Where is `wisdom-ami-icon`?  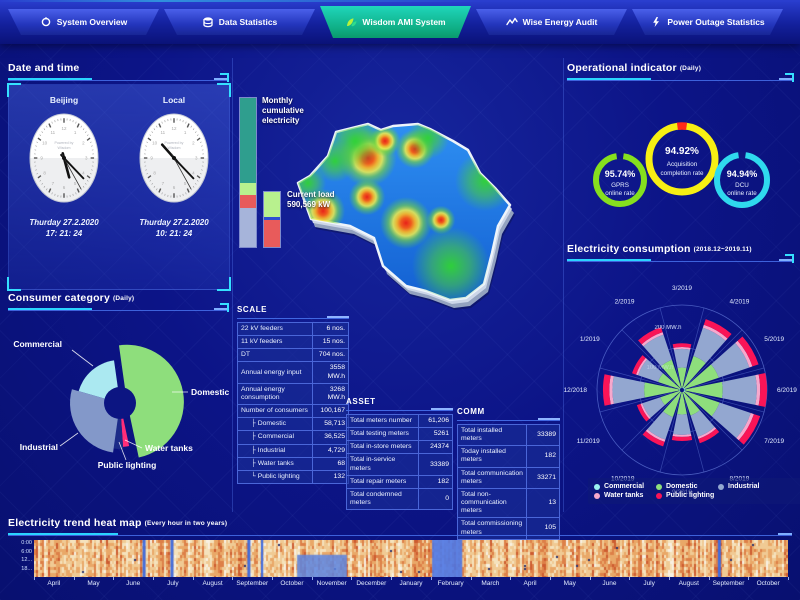
wisdom-ami-icon is located at coordinates (351, 22).